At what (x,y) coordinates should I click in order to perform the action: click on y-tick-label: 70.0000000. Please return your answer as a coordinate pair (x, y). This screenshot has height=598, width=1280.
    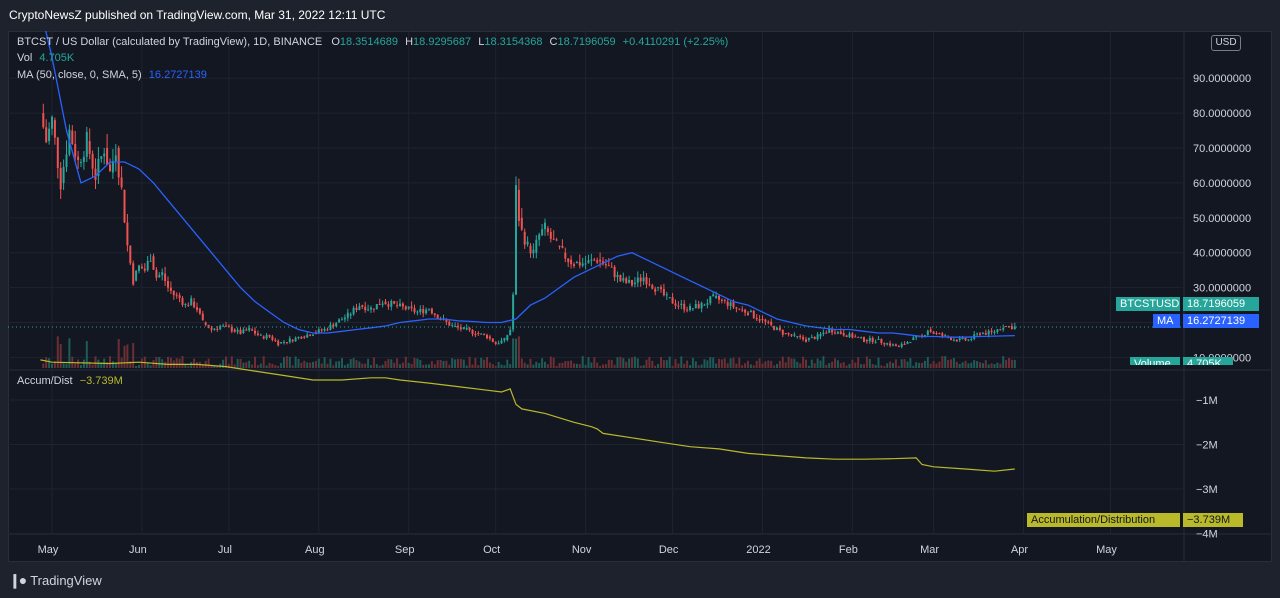
    Looking at the image, I should click on (1222, 149).